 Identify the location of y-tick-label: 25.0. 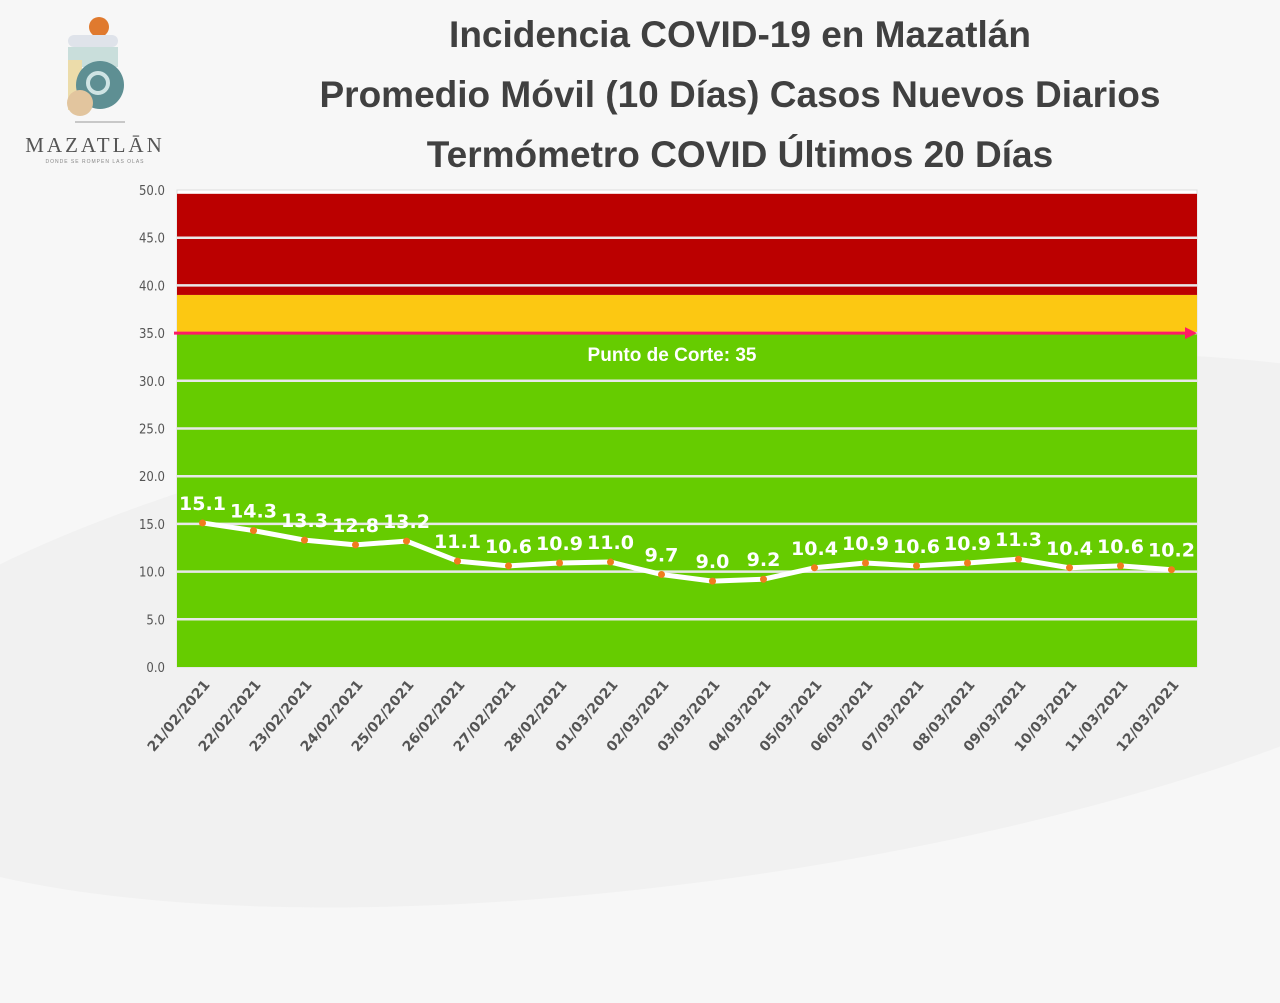
(152, 430).